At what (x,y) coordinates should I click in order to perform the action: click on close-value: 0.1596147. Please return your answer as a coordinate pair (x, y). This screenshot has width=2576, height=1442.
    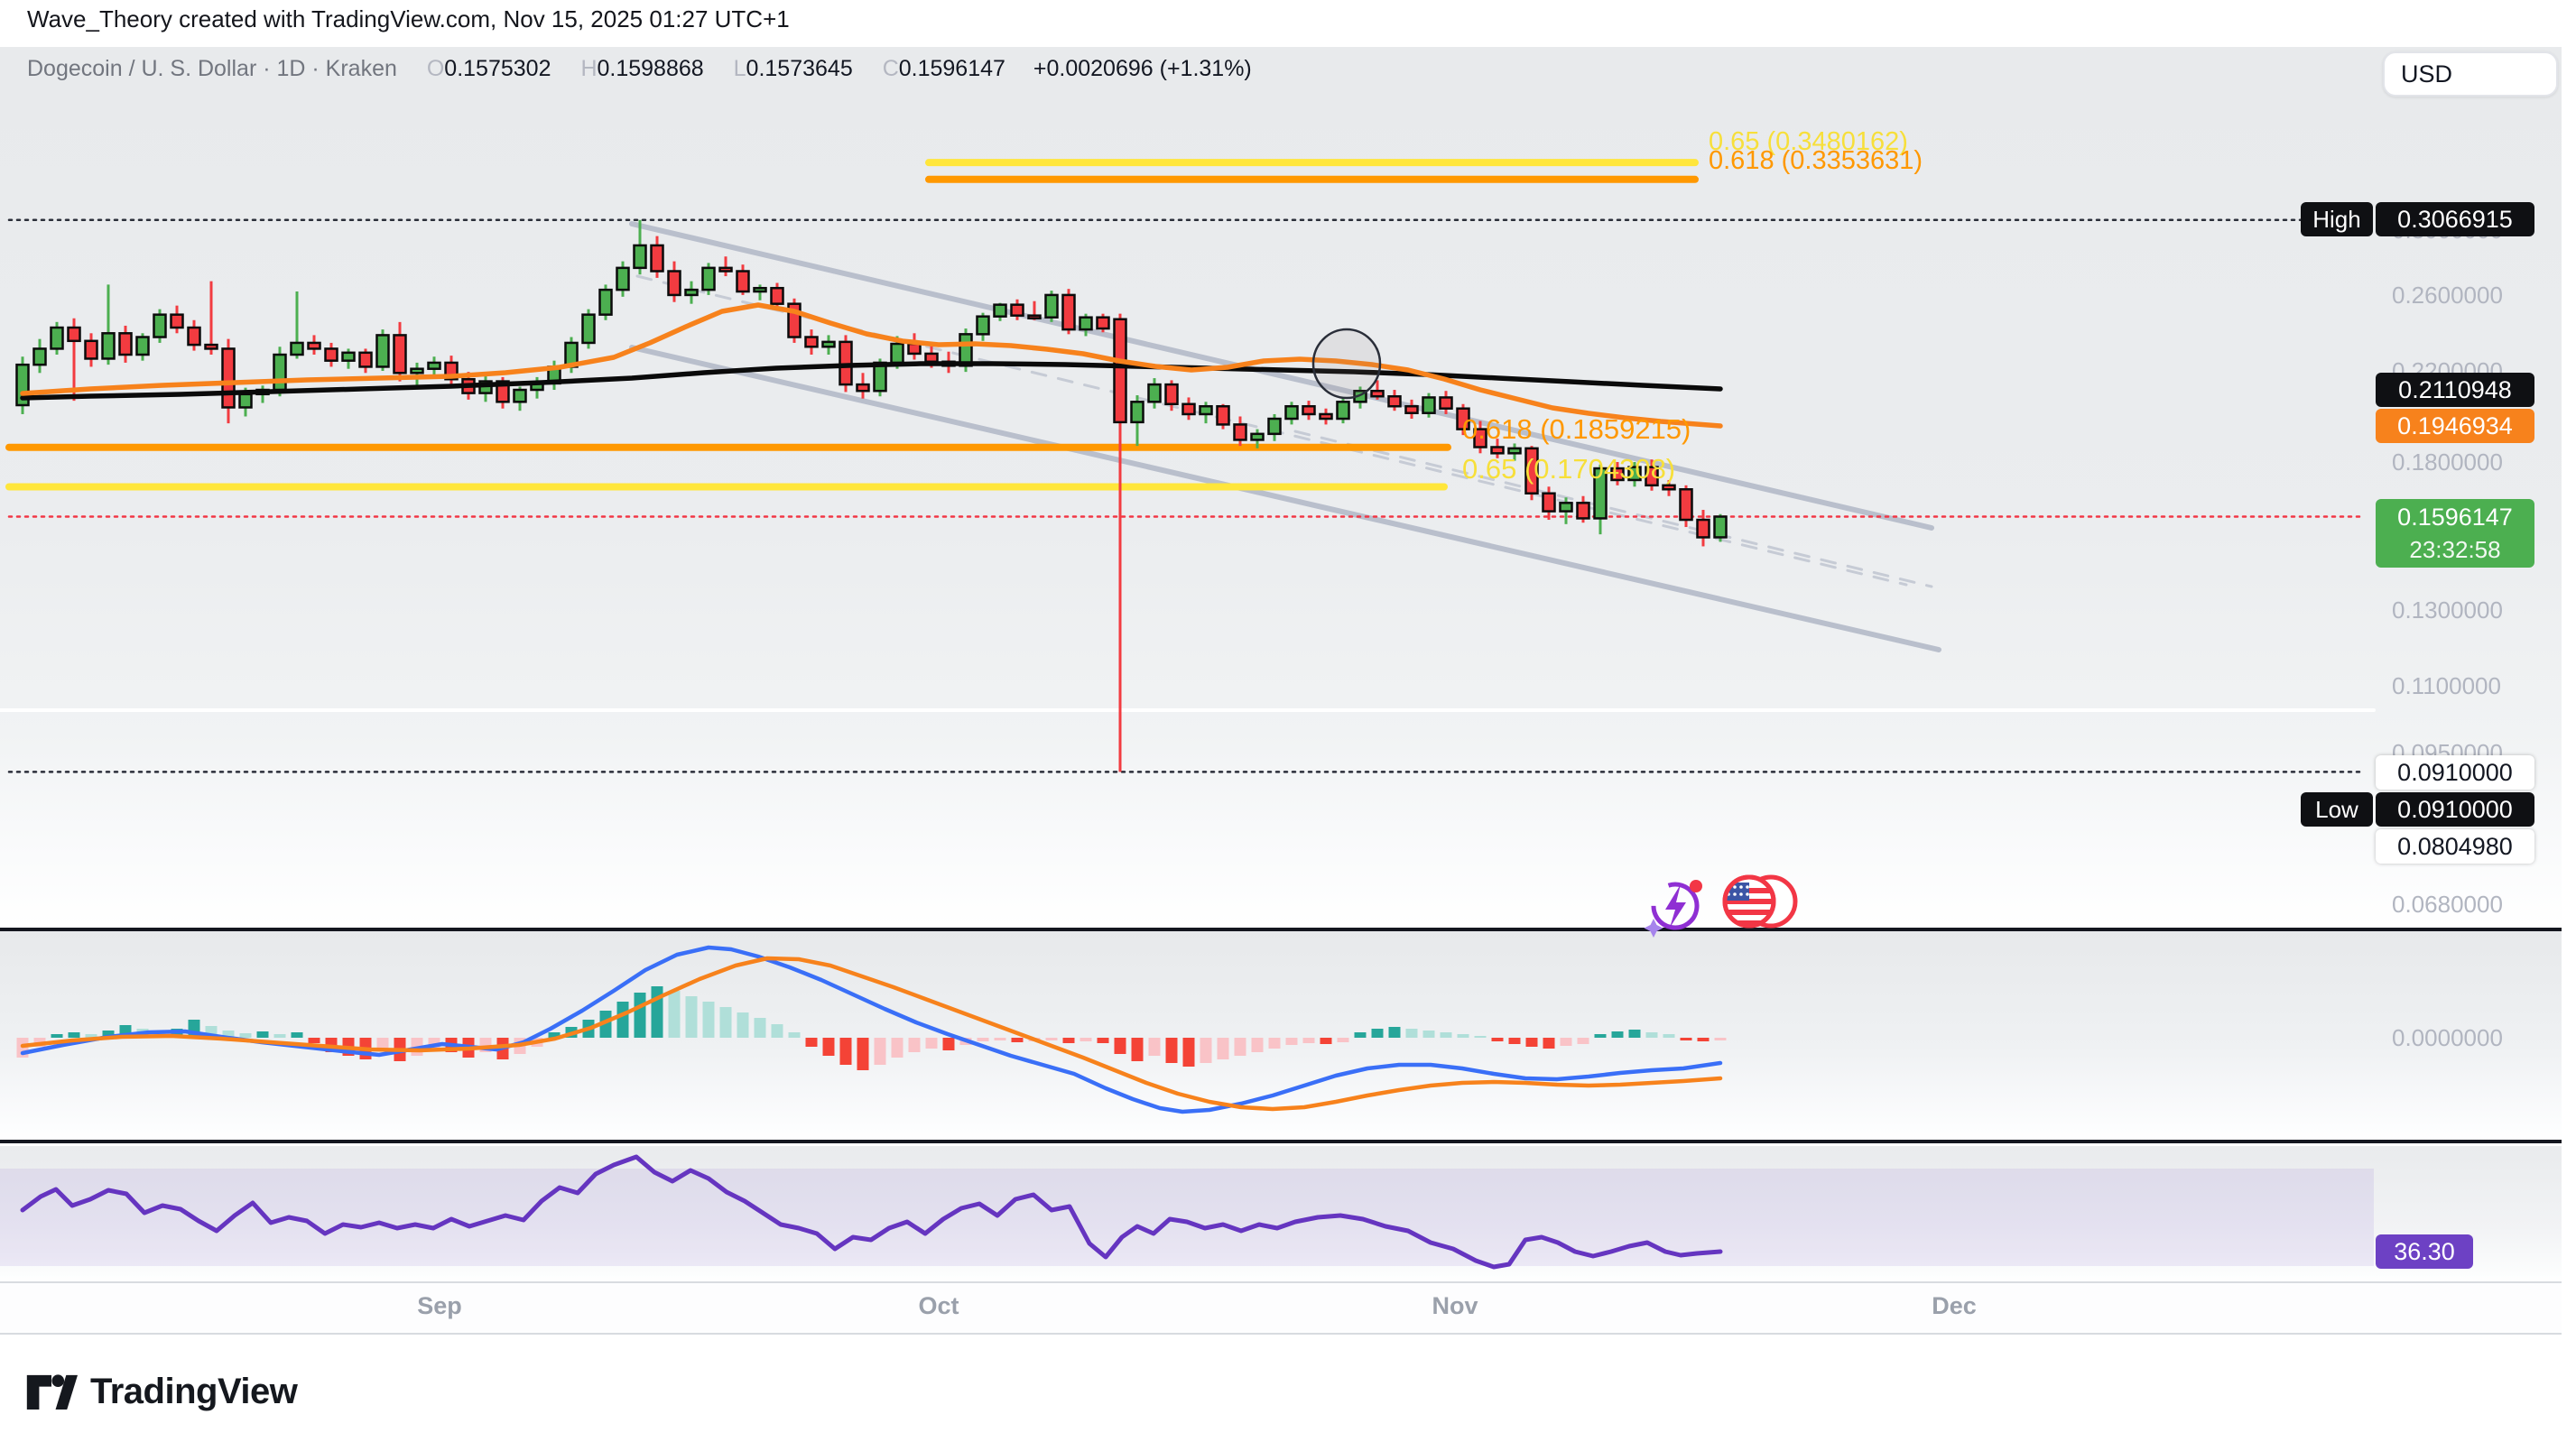
    Looking at the image, I should click on (951, 68).